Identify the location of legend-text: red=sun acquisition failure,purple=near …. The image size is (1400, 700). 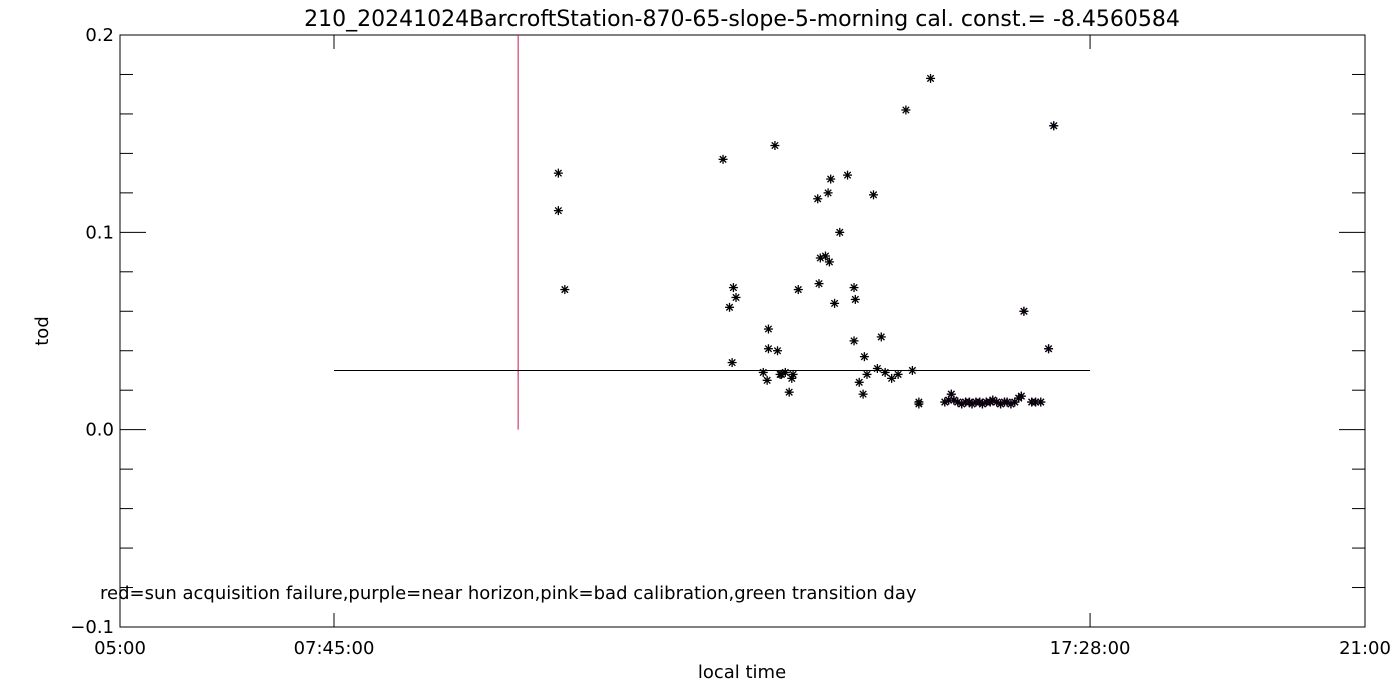
(508, 593).